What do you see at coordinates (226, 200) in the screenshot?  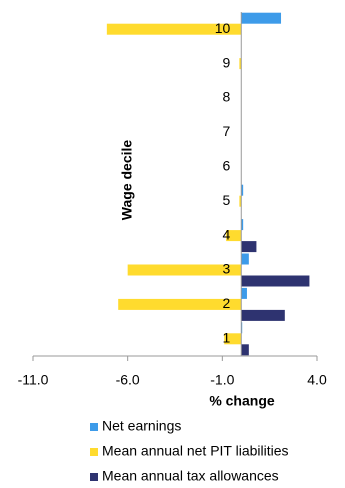 I see `y-tick-label: 5` at bounding box center [226, 200].